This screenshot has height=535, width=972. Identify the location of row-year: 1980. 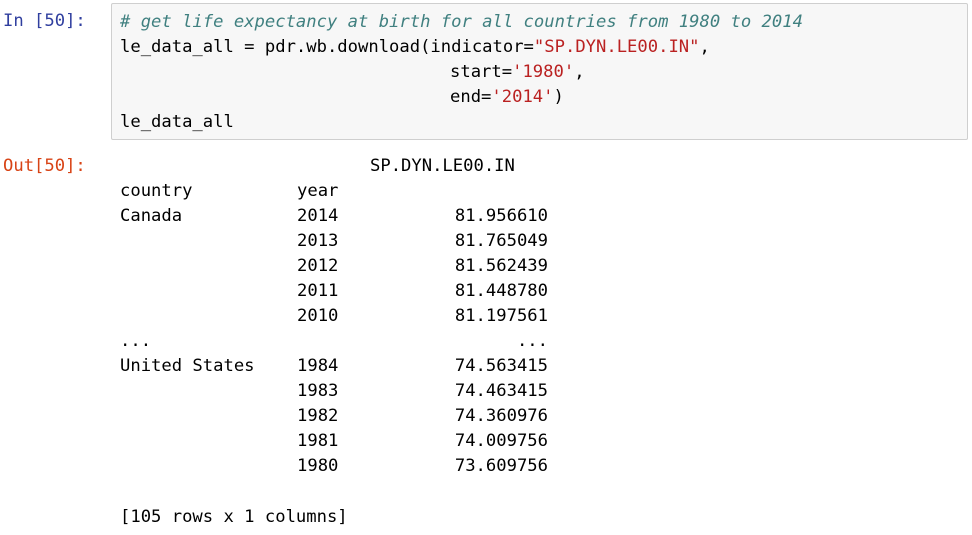
(318, 466).